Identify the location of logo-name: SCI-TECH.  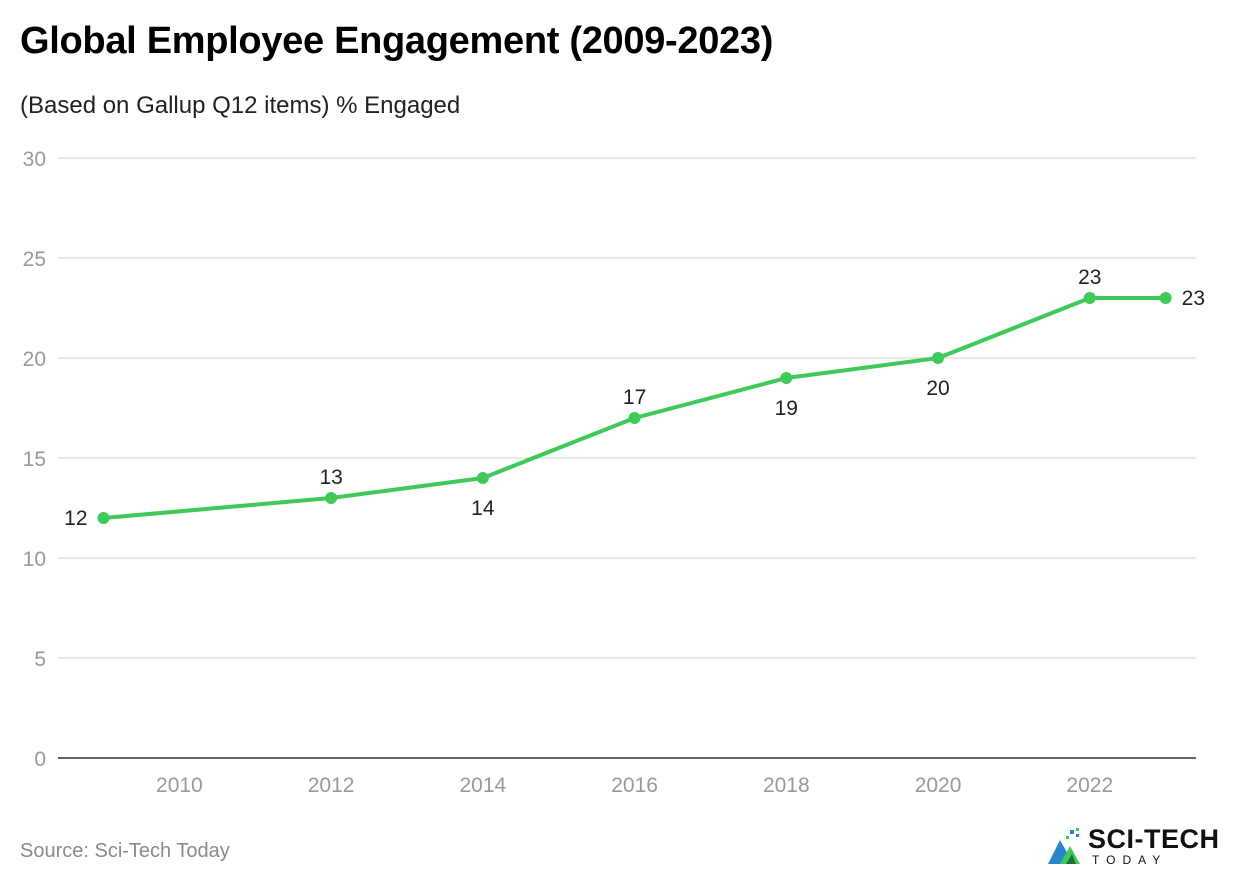
(1154, 839).